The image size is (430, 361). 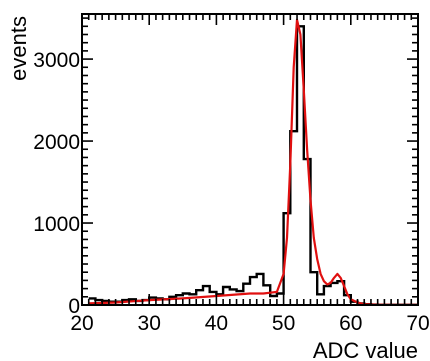 I want to click on x-tick-label: 20, so click(x=81, y=323).